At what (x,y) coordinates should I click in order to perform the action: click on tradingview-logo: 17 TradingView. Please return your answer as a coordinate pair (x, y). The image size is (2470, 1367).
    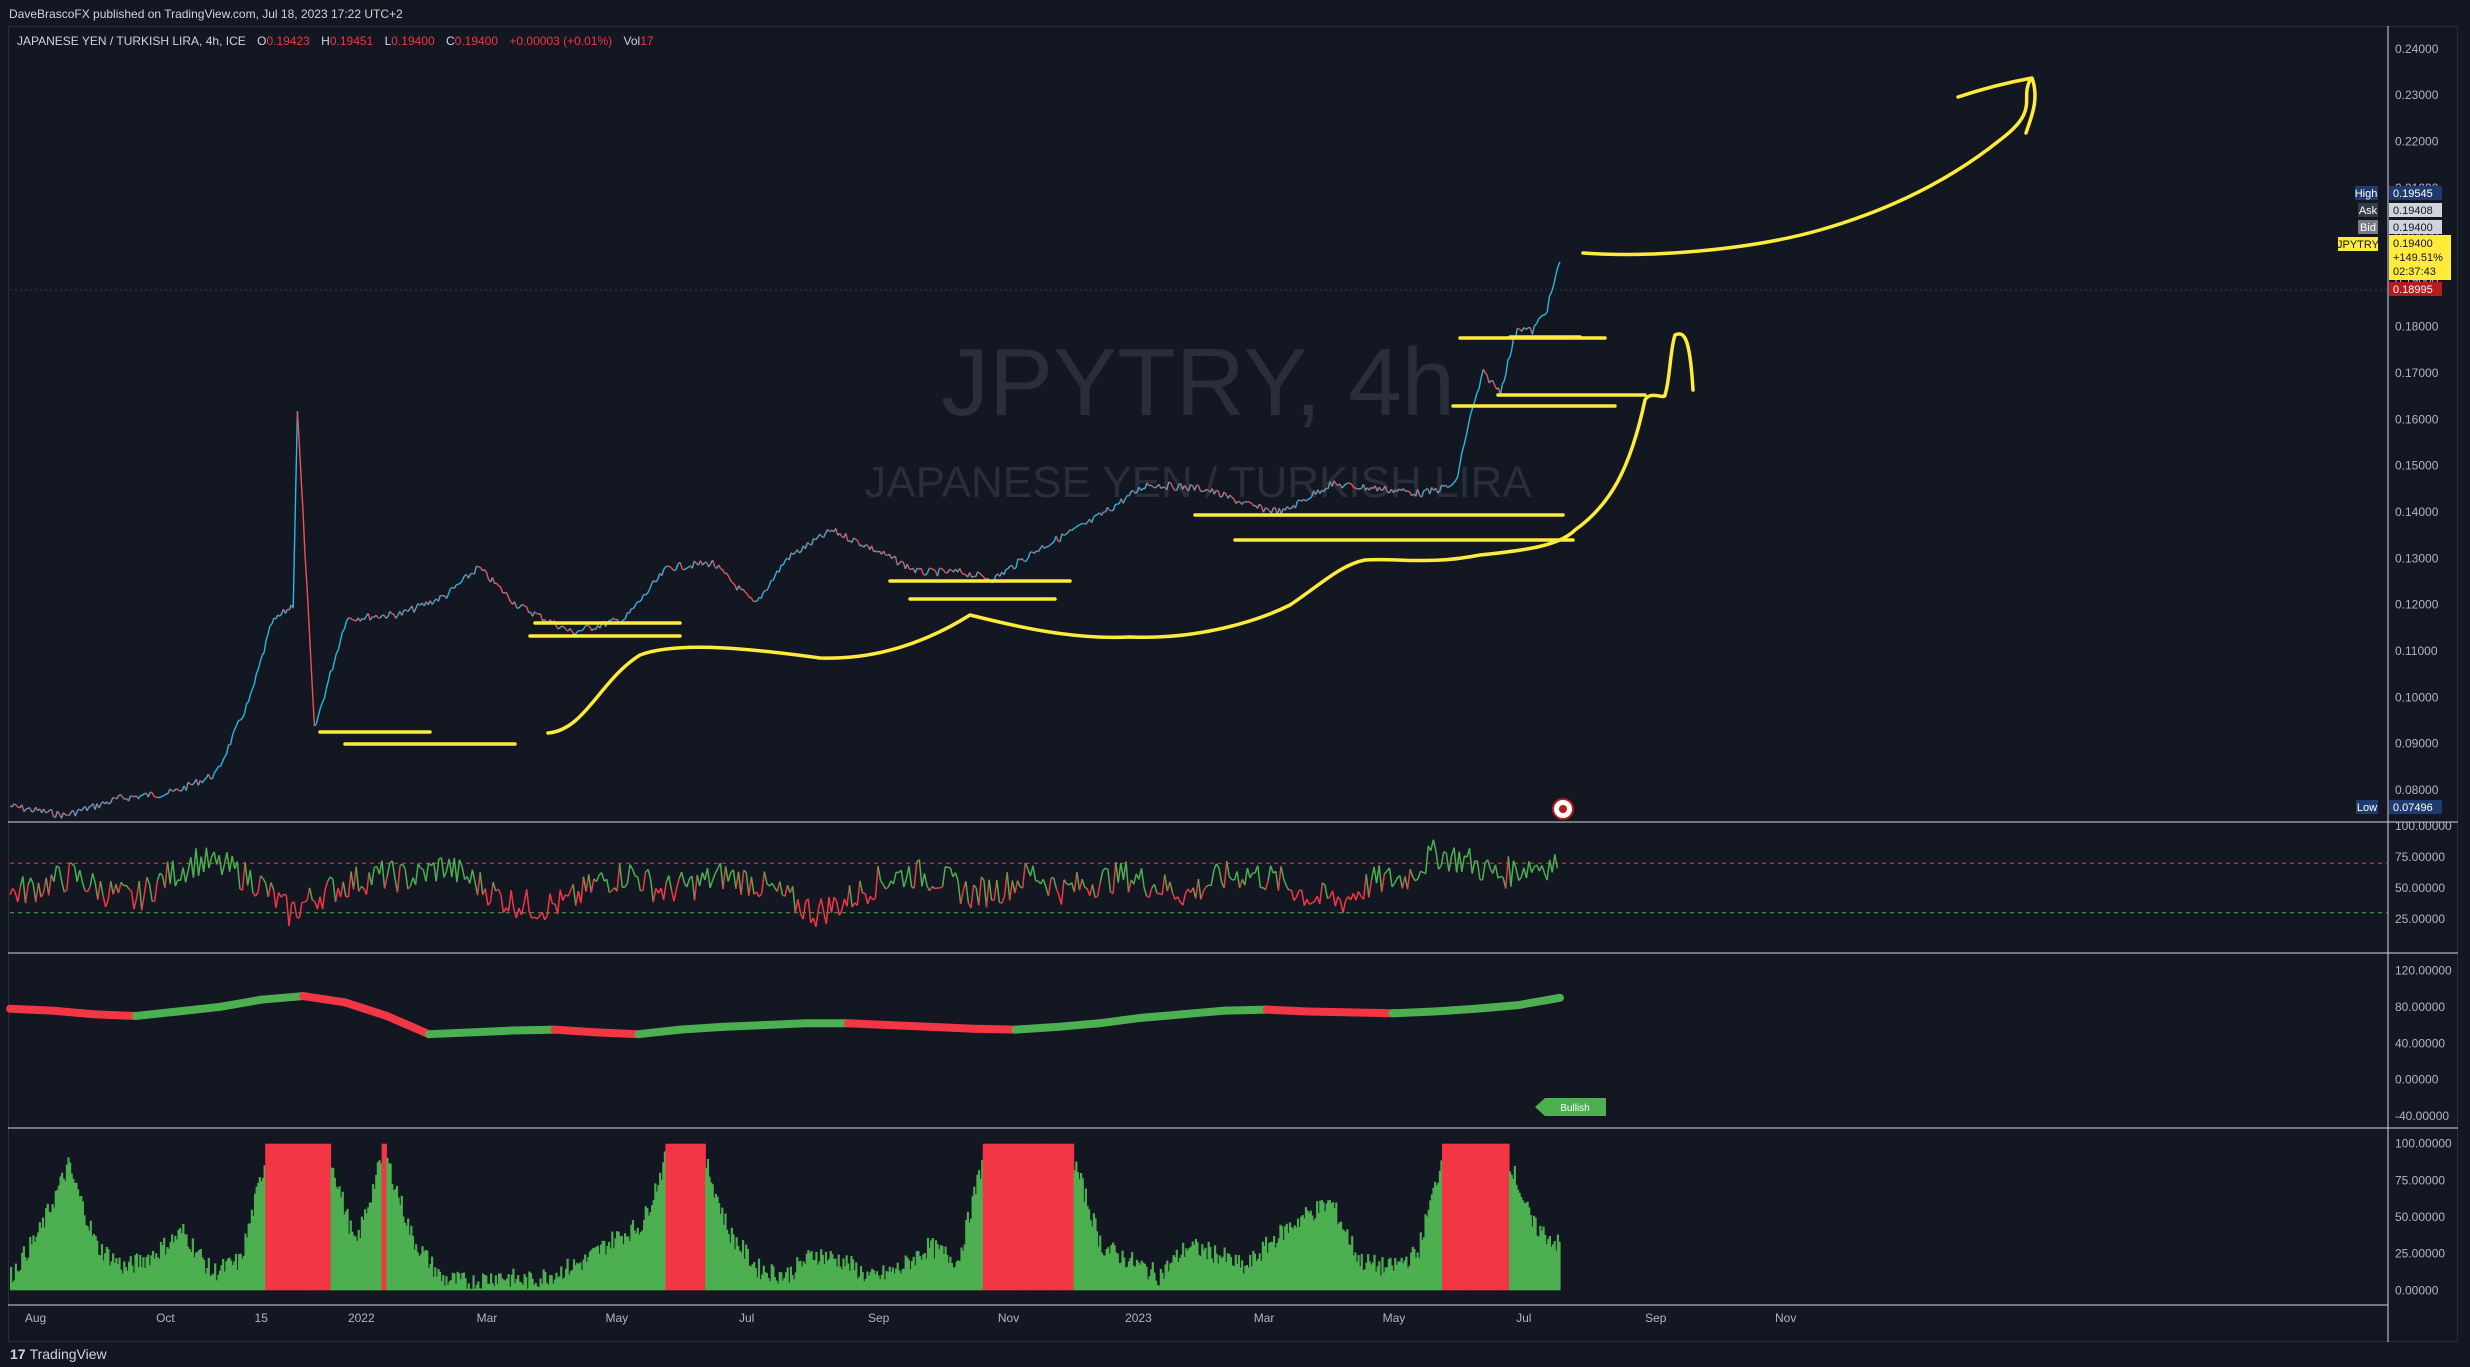
    Looking at the image, I should click on (58, 1354).